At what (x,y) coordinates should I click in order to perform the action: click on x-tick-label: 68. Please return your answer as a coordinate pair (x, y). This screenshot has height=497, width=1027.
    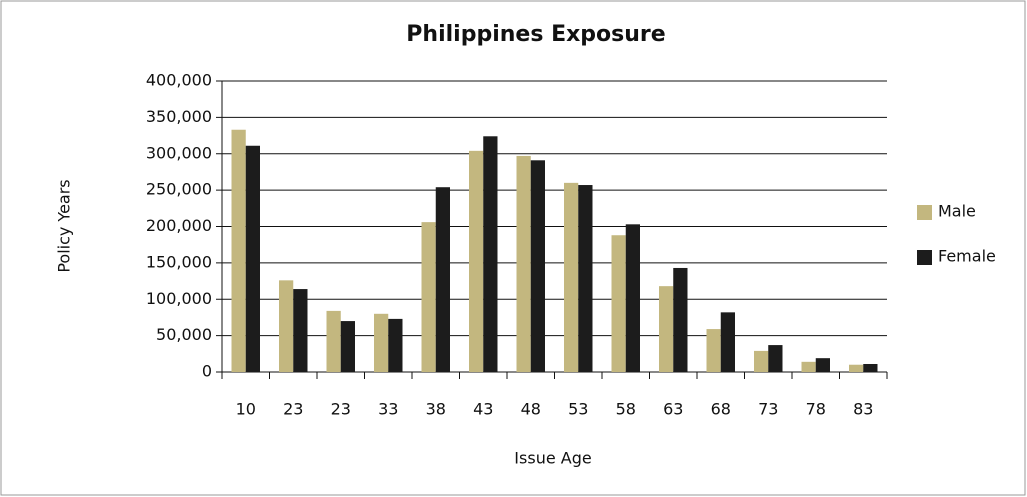
    Looking at the image, I should click on (721, 409).